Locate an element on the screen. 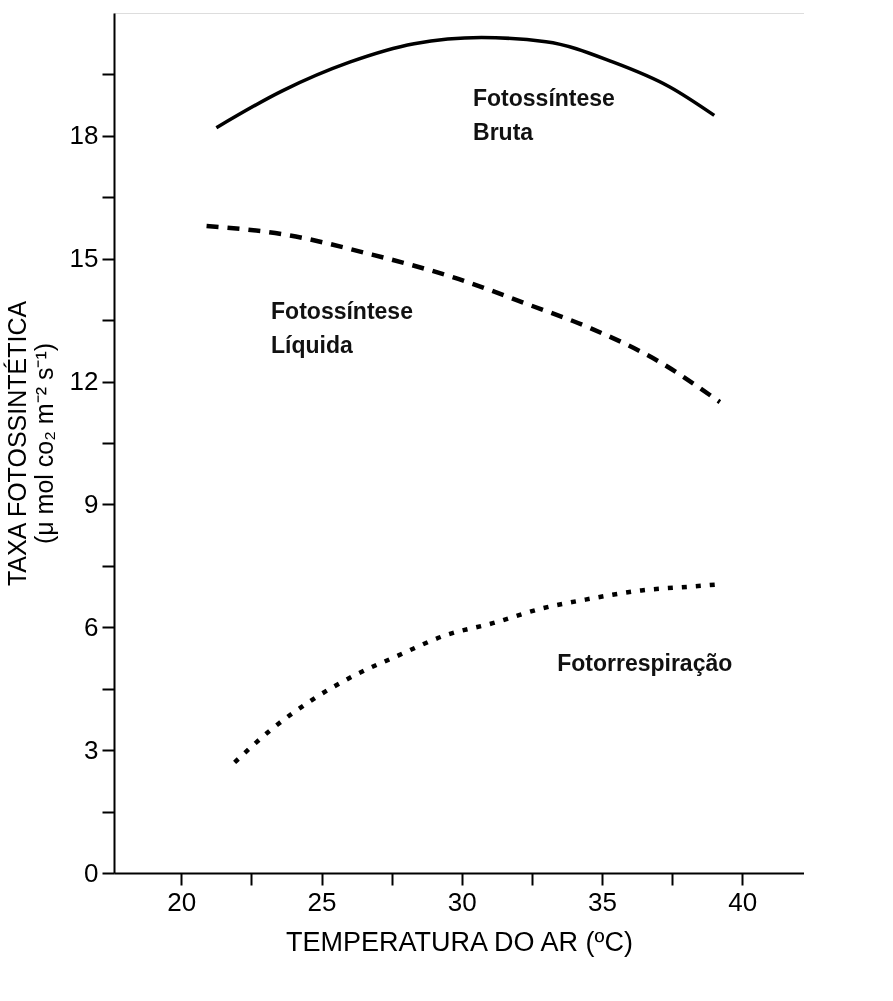 Image resolution: width=893 pixels, height=1001 pixels. y-tick-label: 18 is located at coordinates (84, 135).